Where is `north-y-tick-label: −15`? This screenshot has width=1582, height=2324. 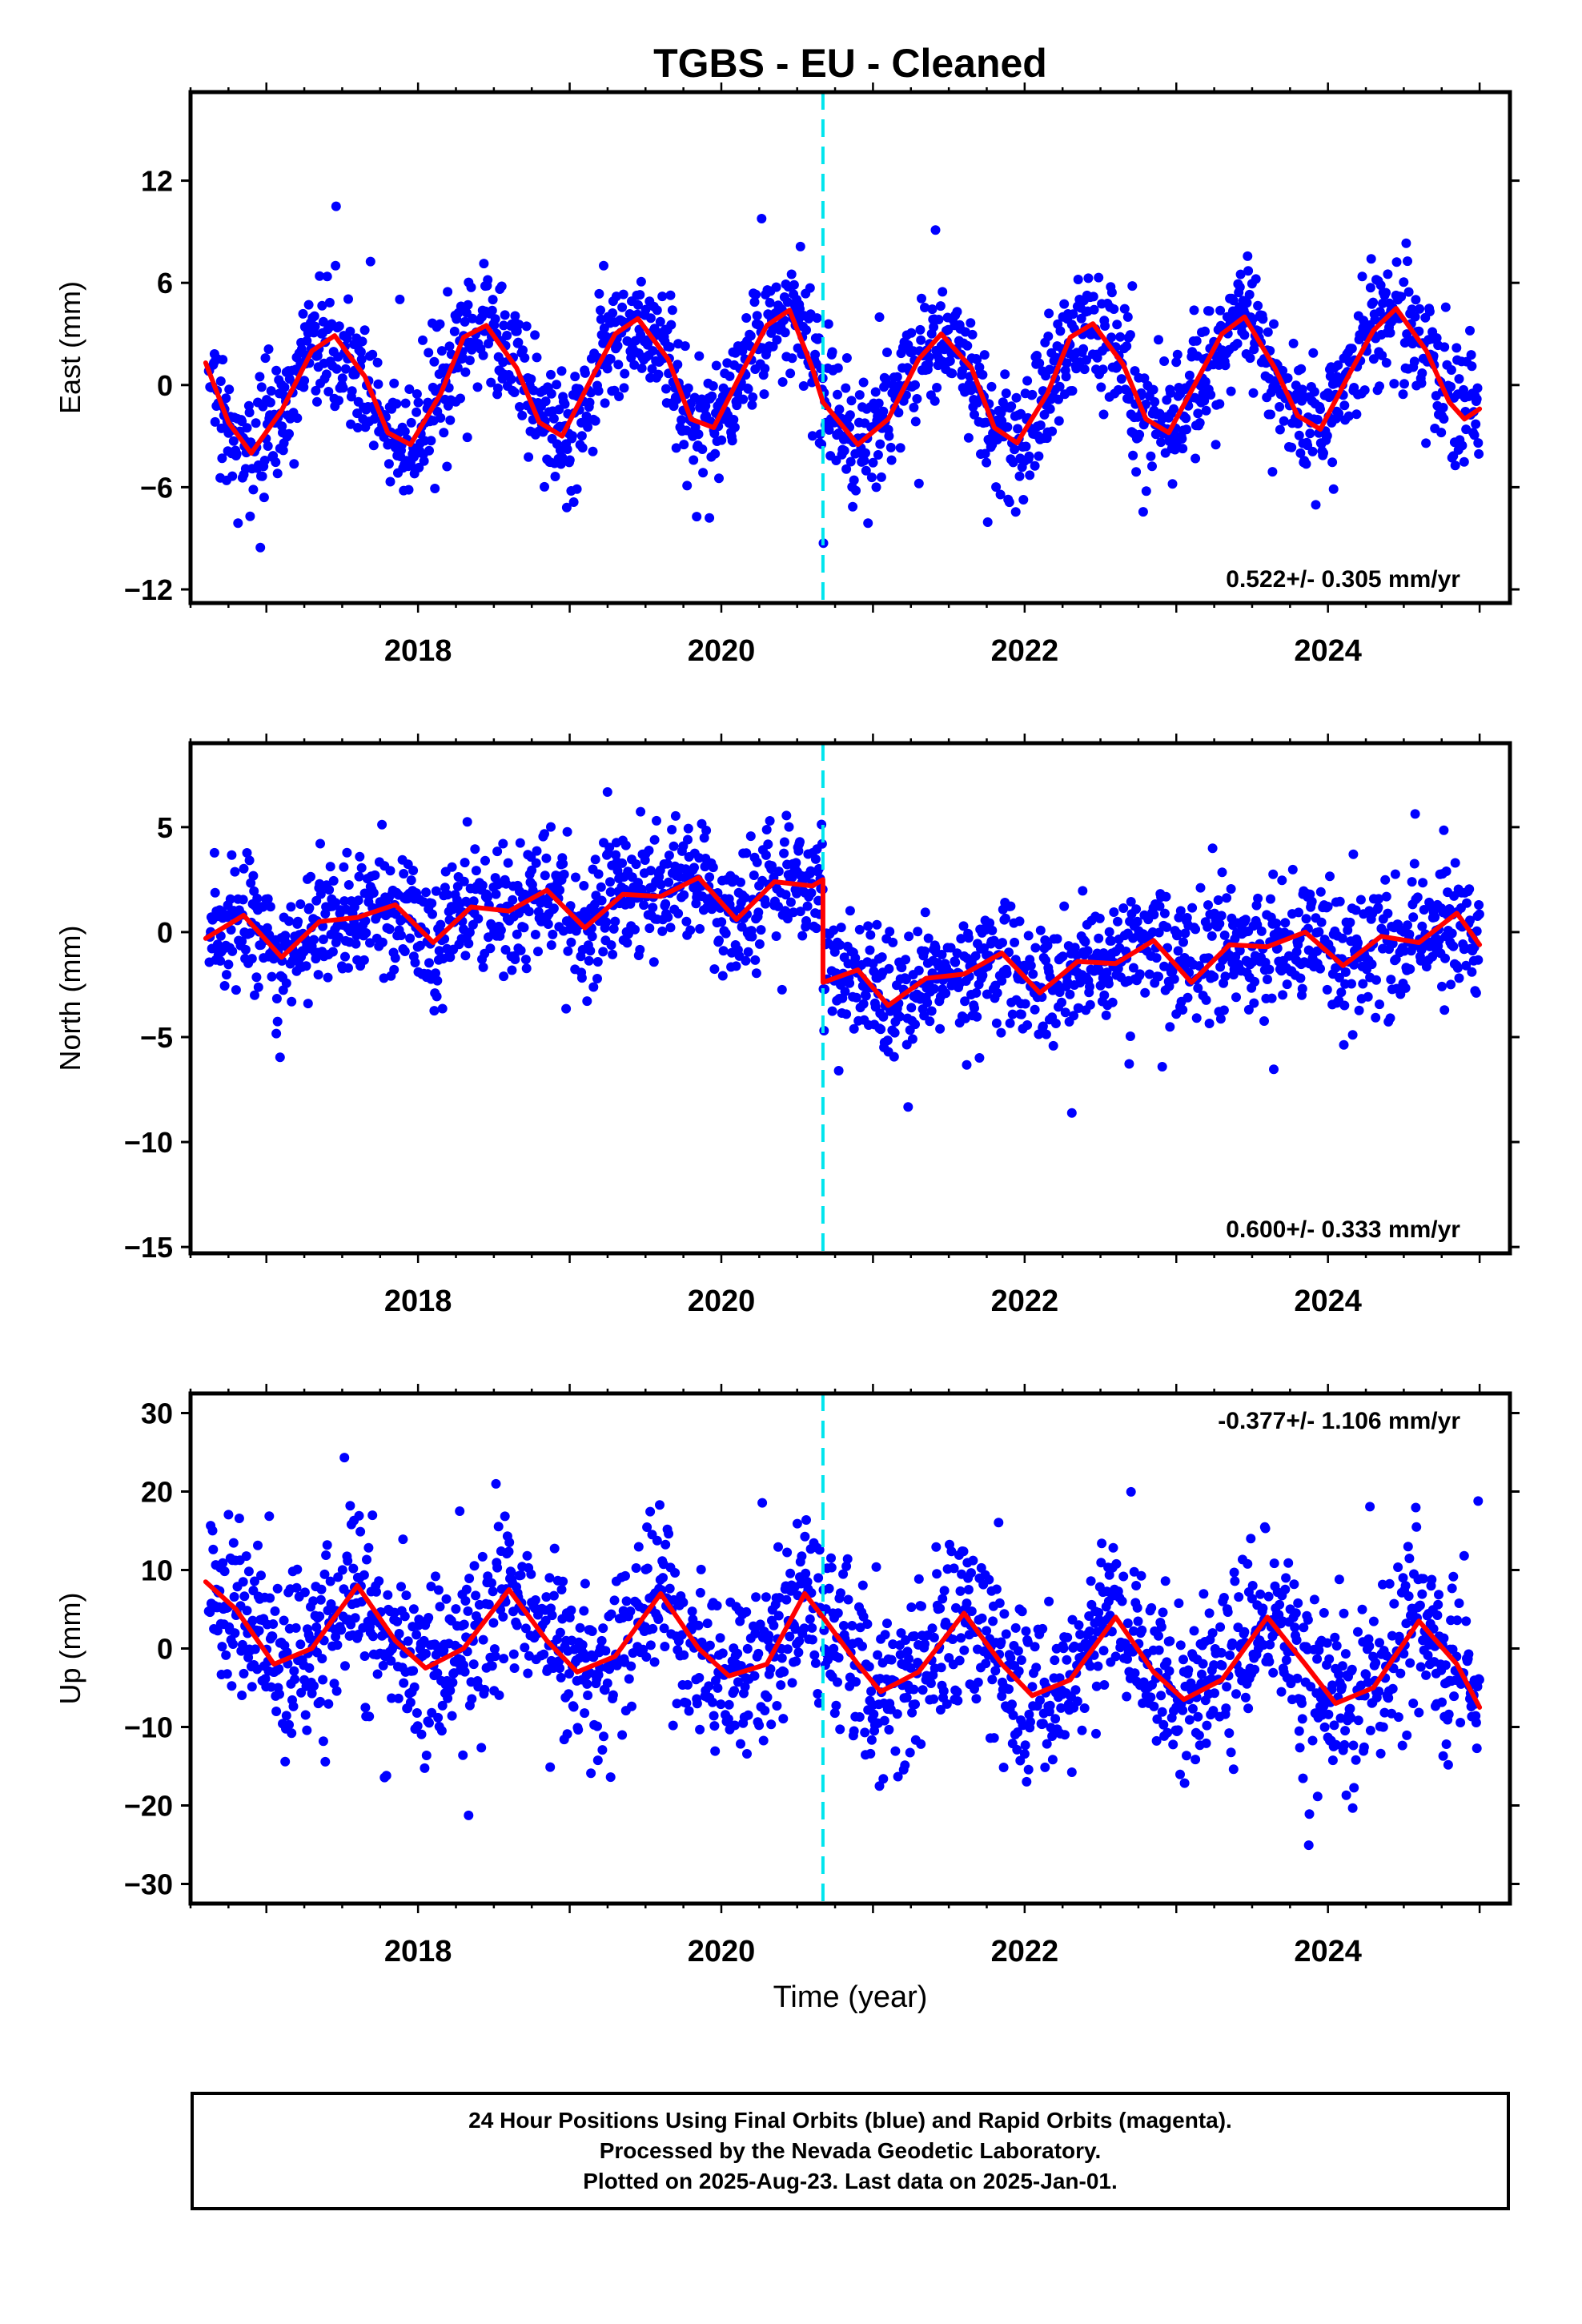
north-y-tick-label: −15 is located at coordinates (148, 1247).